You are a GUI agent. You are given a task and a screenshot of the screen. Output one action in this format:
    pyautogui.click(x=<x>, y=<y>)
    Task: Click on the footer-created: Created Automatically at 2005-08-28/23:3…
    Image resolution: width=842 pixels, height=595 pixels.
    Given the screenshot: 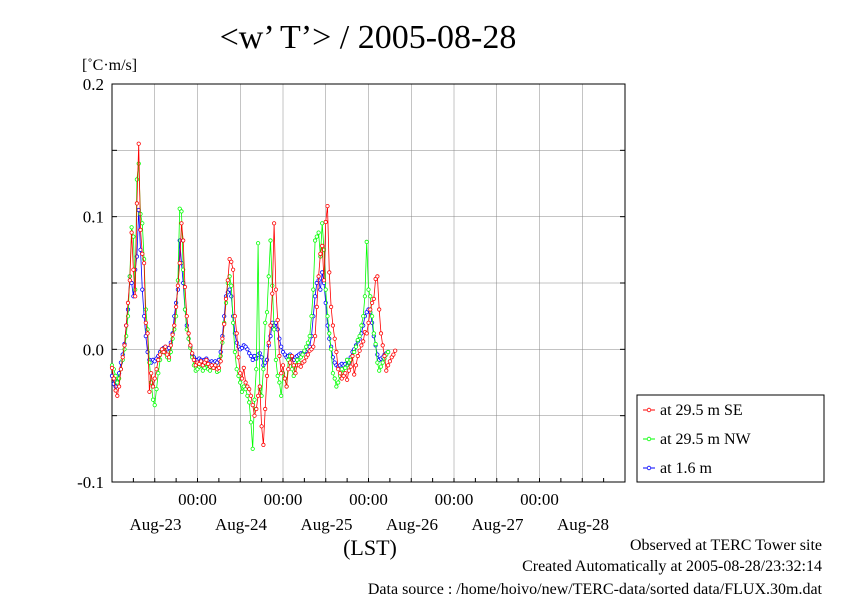 What is the action you would take?
    pyautogui.click(x=672, y=566)
    